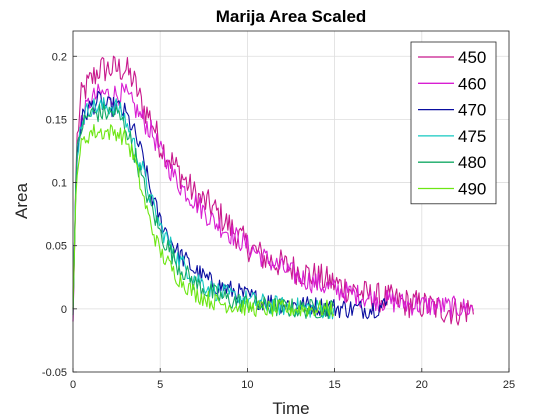 The width and height of the screenshot is (560, 420). Describe the element at coordinates (472, 189) in the screenshot. I see `legend-label-490: 490` at that location.